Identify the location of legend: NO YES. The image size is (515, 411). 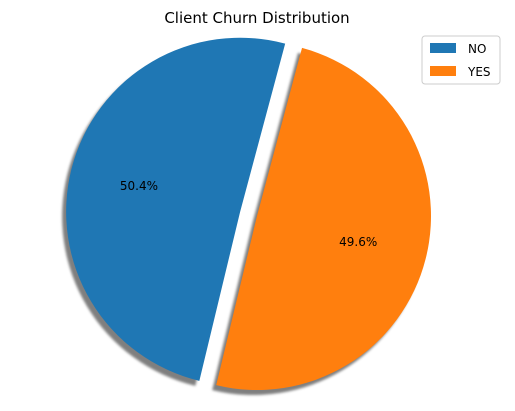
(461, 60).